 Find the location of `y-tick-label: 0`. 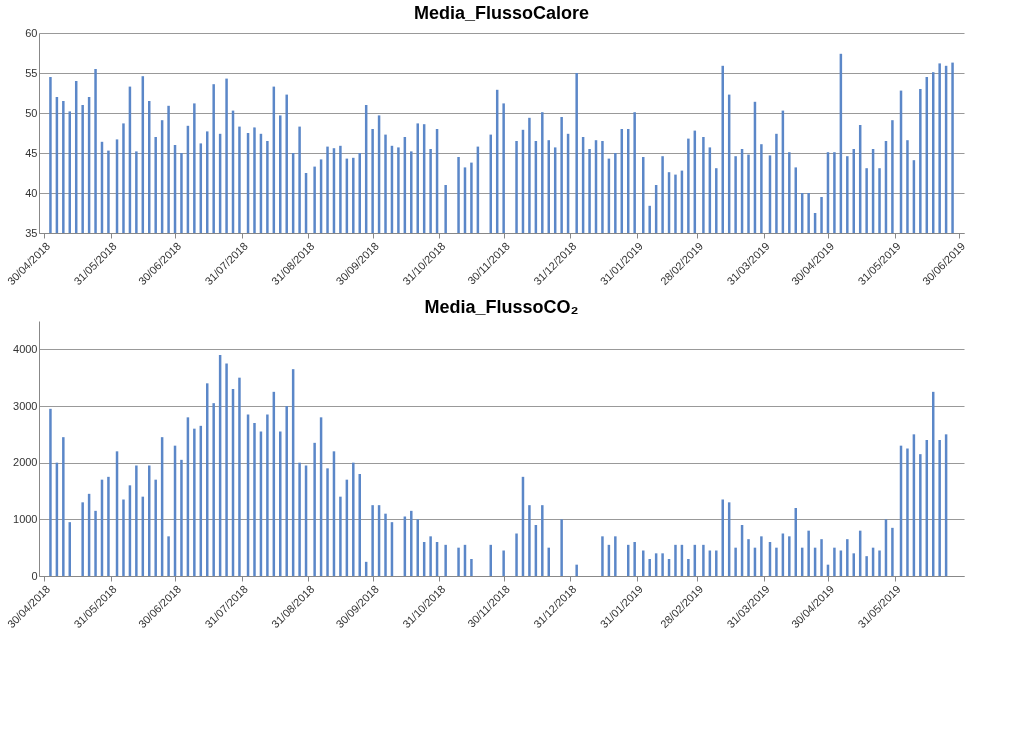

y-tick-label: 0 is located at coordinates (34, 575).